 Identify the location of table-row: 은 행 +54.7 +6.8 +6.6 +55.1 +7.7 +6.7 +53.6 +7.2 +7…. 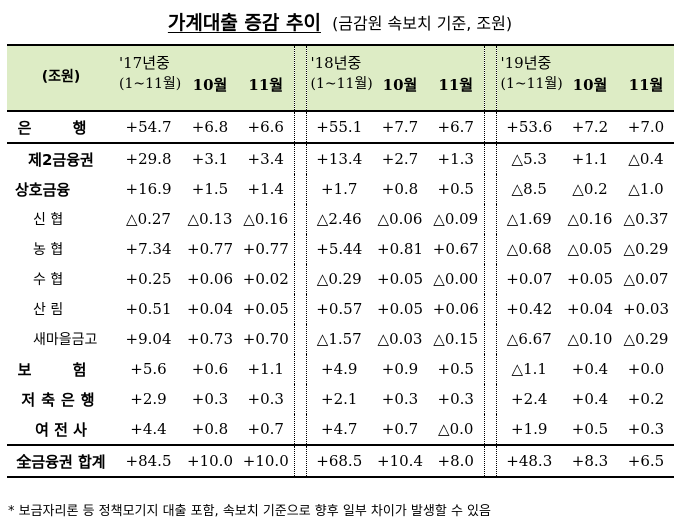
(340, 127).